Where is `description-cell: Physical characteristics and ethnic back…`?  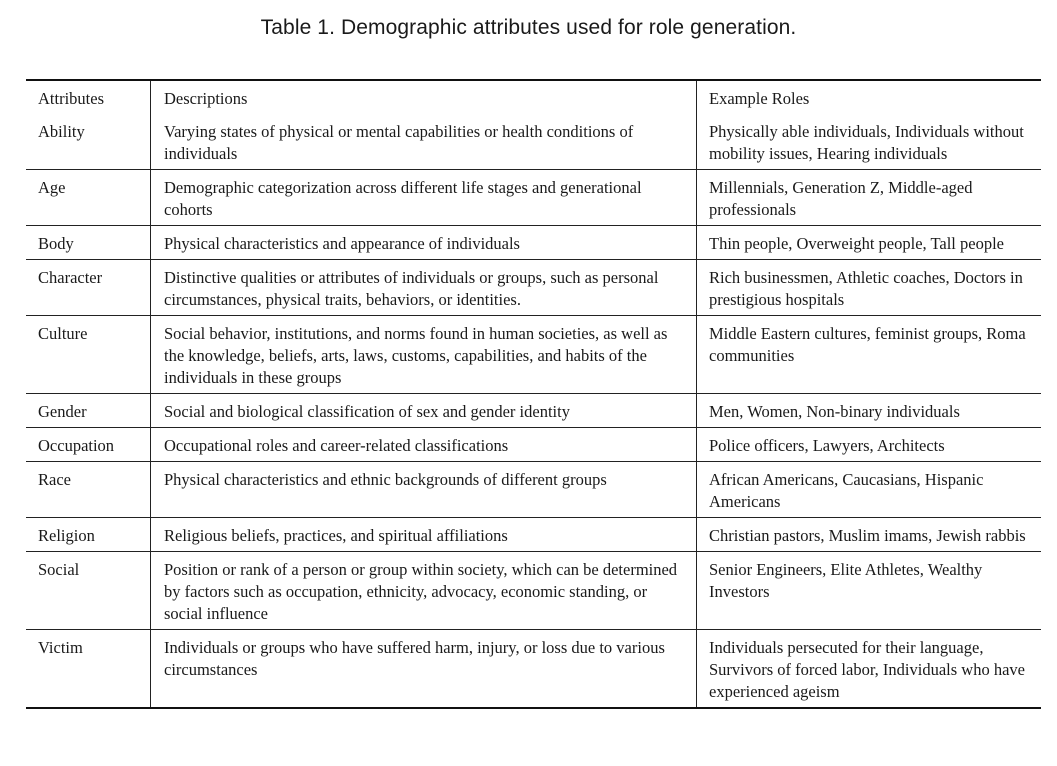 description-cell: Physical characteristics and ethnic back… is located at coordinates (423, 489).